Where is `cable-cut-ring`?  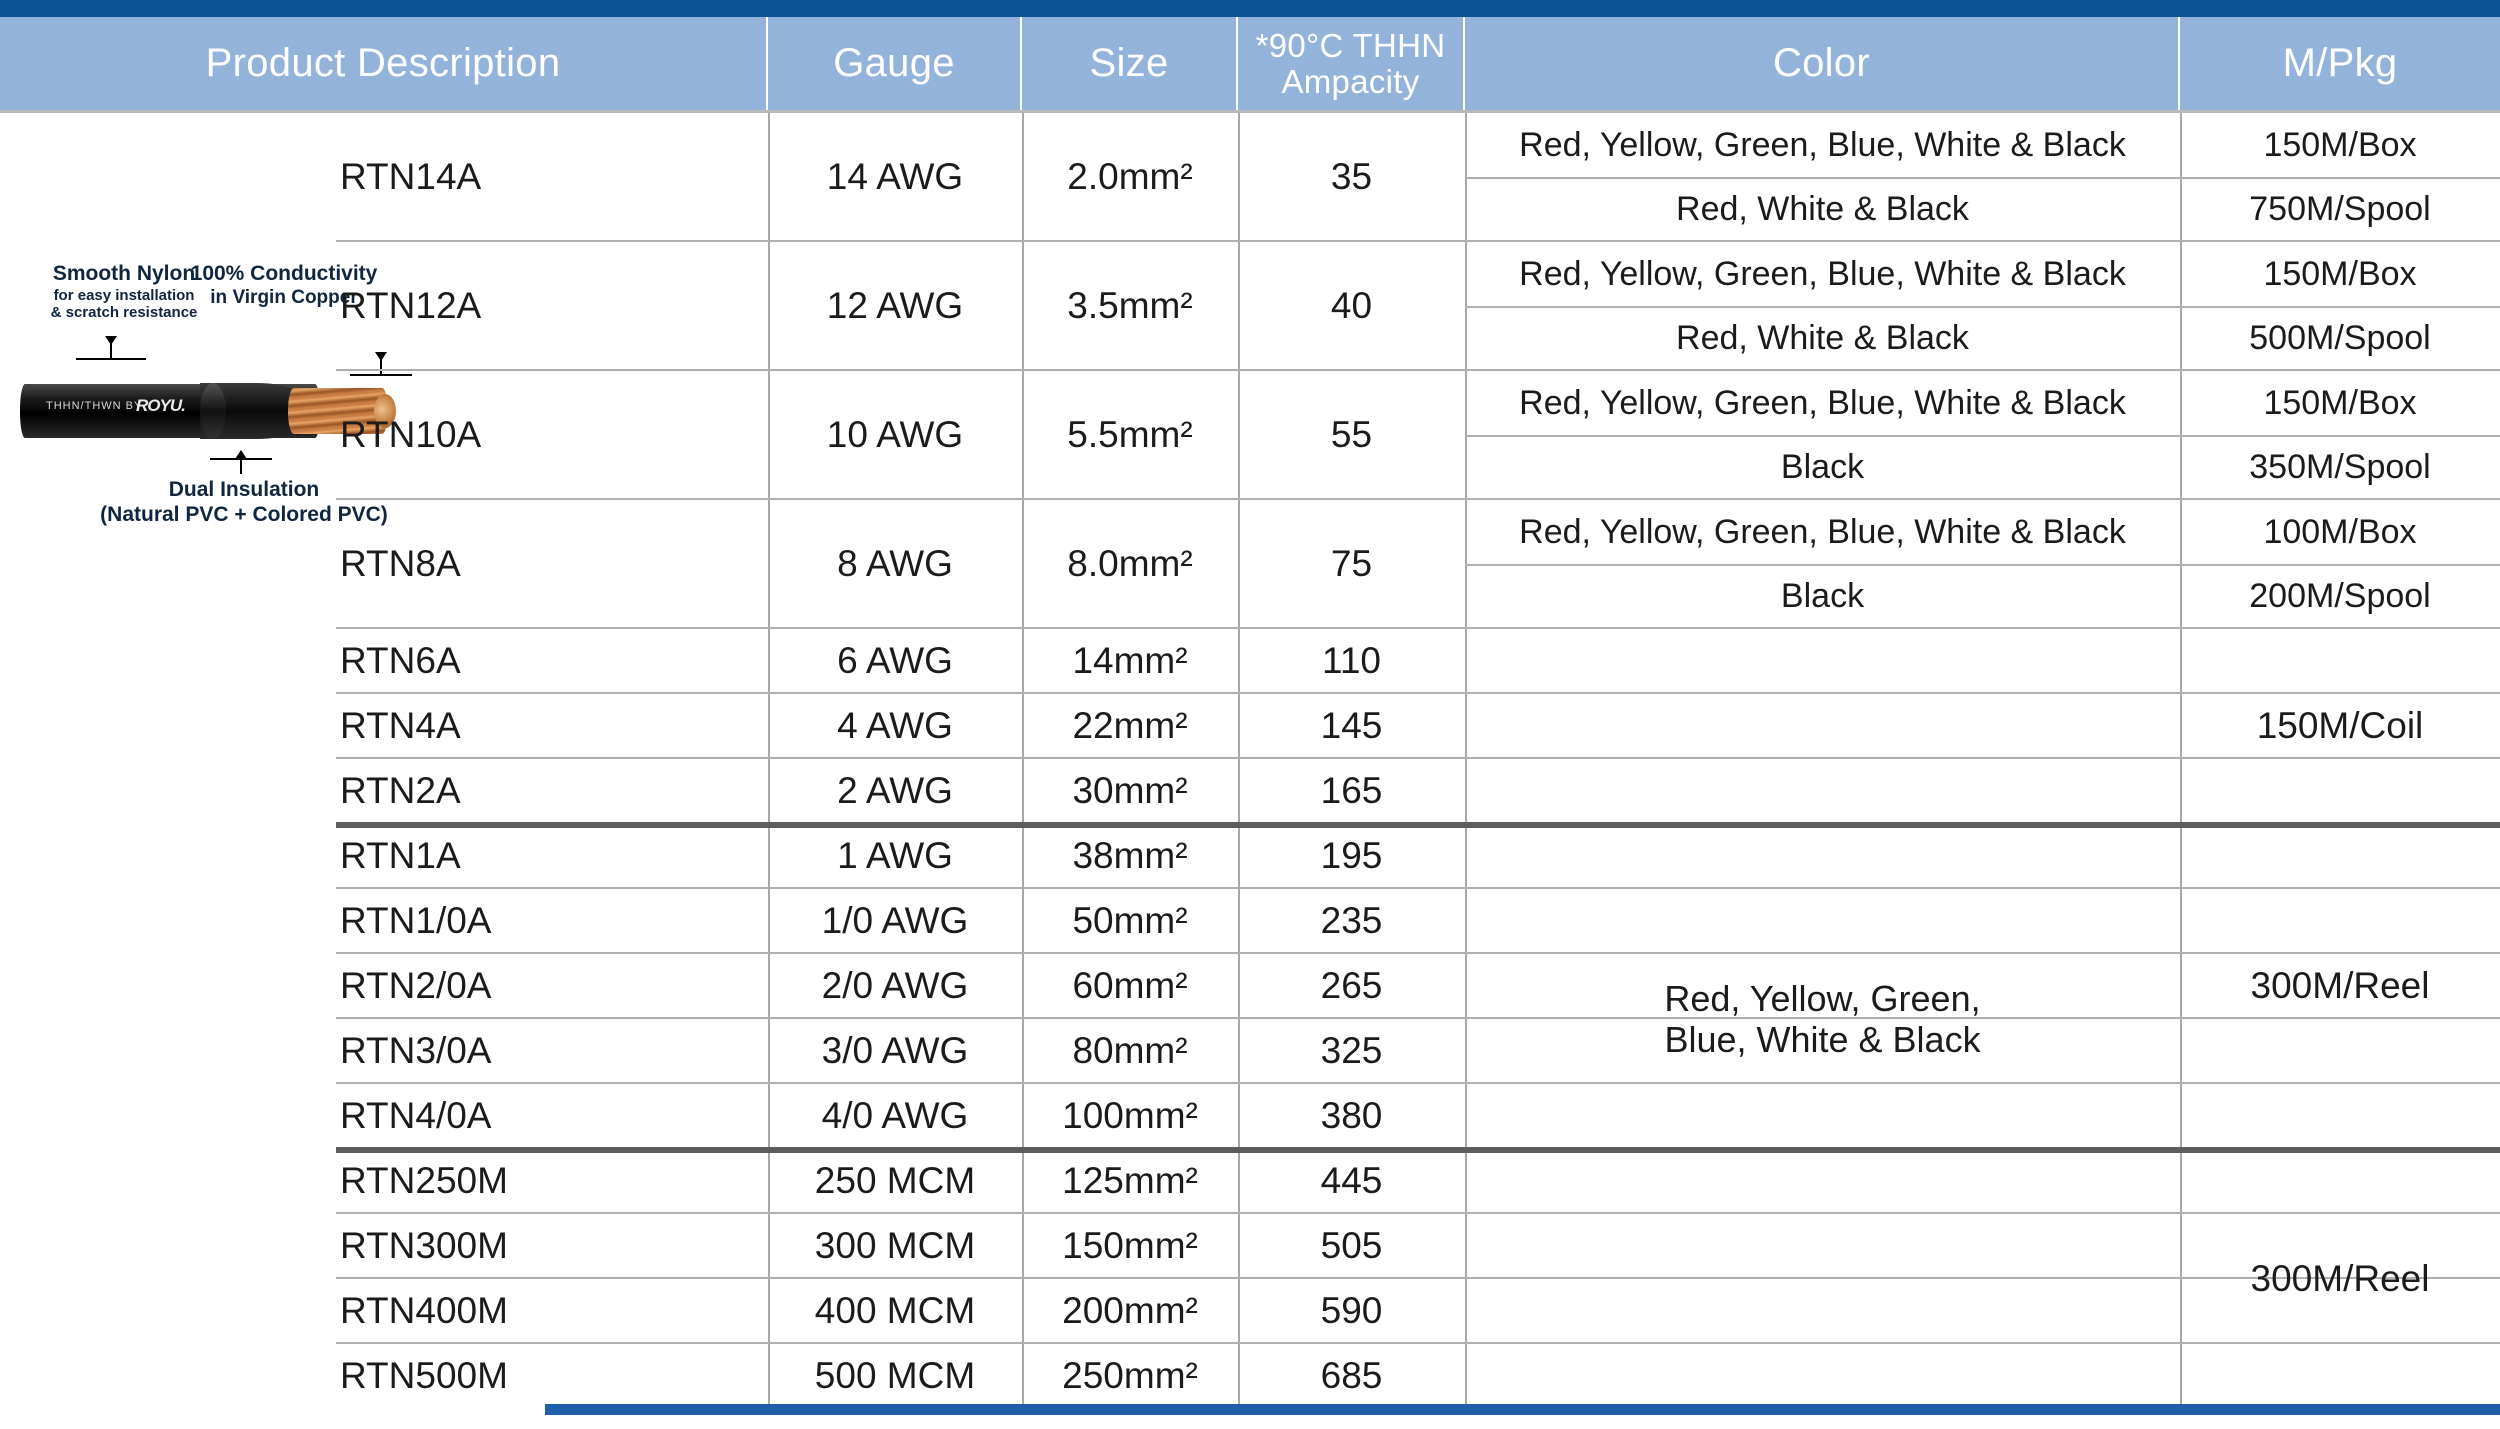
cable-cut-ring is located at coordinates (213, 411).